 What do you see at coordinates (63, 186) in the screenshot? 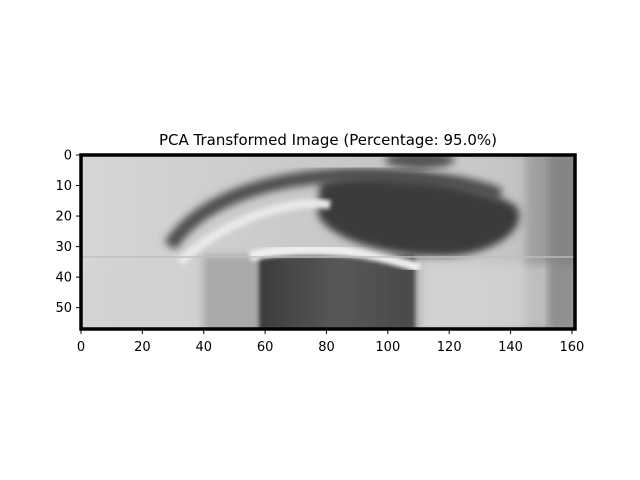
I see `y-tick-label: 10` at bounding box center [63, 186].